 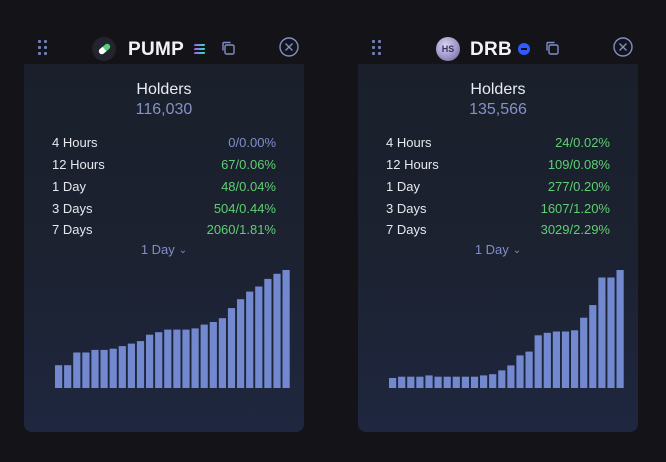 What do you see at coordinates (406, 208) in the screenshot?
I see `stat-label: 3 Days` at bounding box center [406, 208].